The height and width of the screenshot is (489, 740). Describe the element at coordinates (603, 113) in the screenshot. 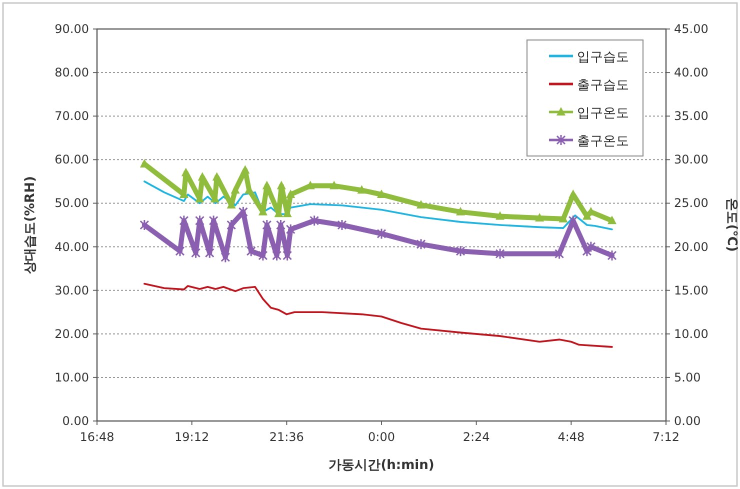

I see `legend-label: 입구온도` at that location.